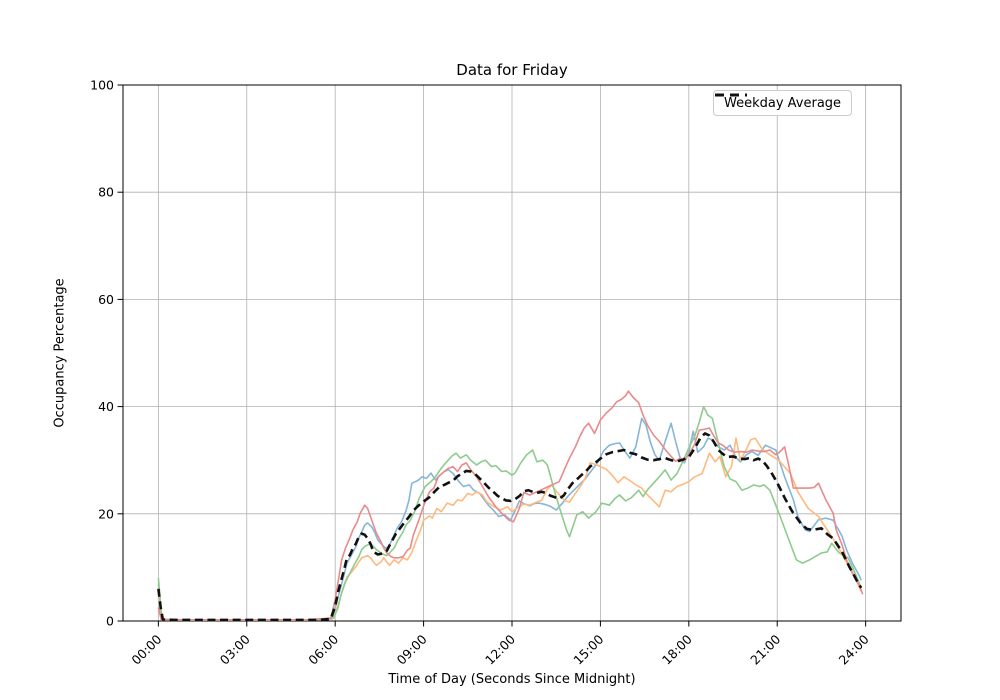 This screenshot has height=700, width=1000. I want to click on legend: Weekday Average, so click(783, 103).